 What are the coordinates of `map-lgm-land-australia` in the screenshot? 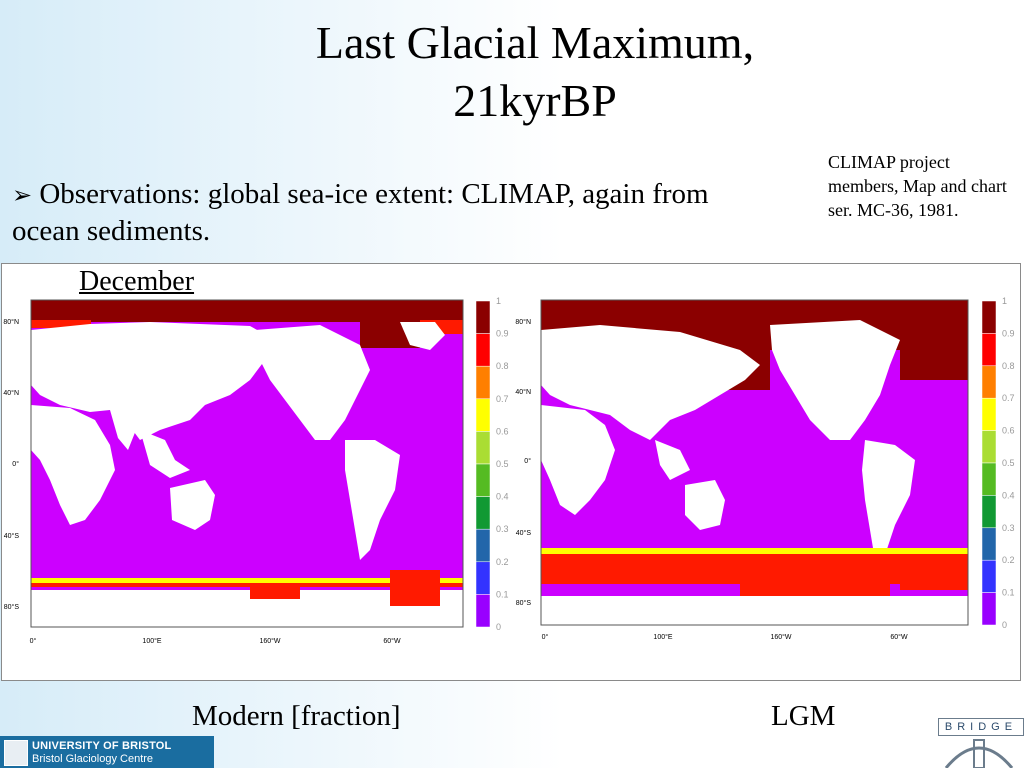 It's located at (705, 505).